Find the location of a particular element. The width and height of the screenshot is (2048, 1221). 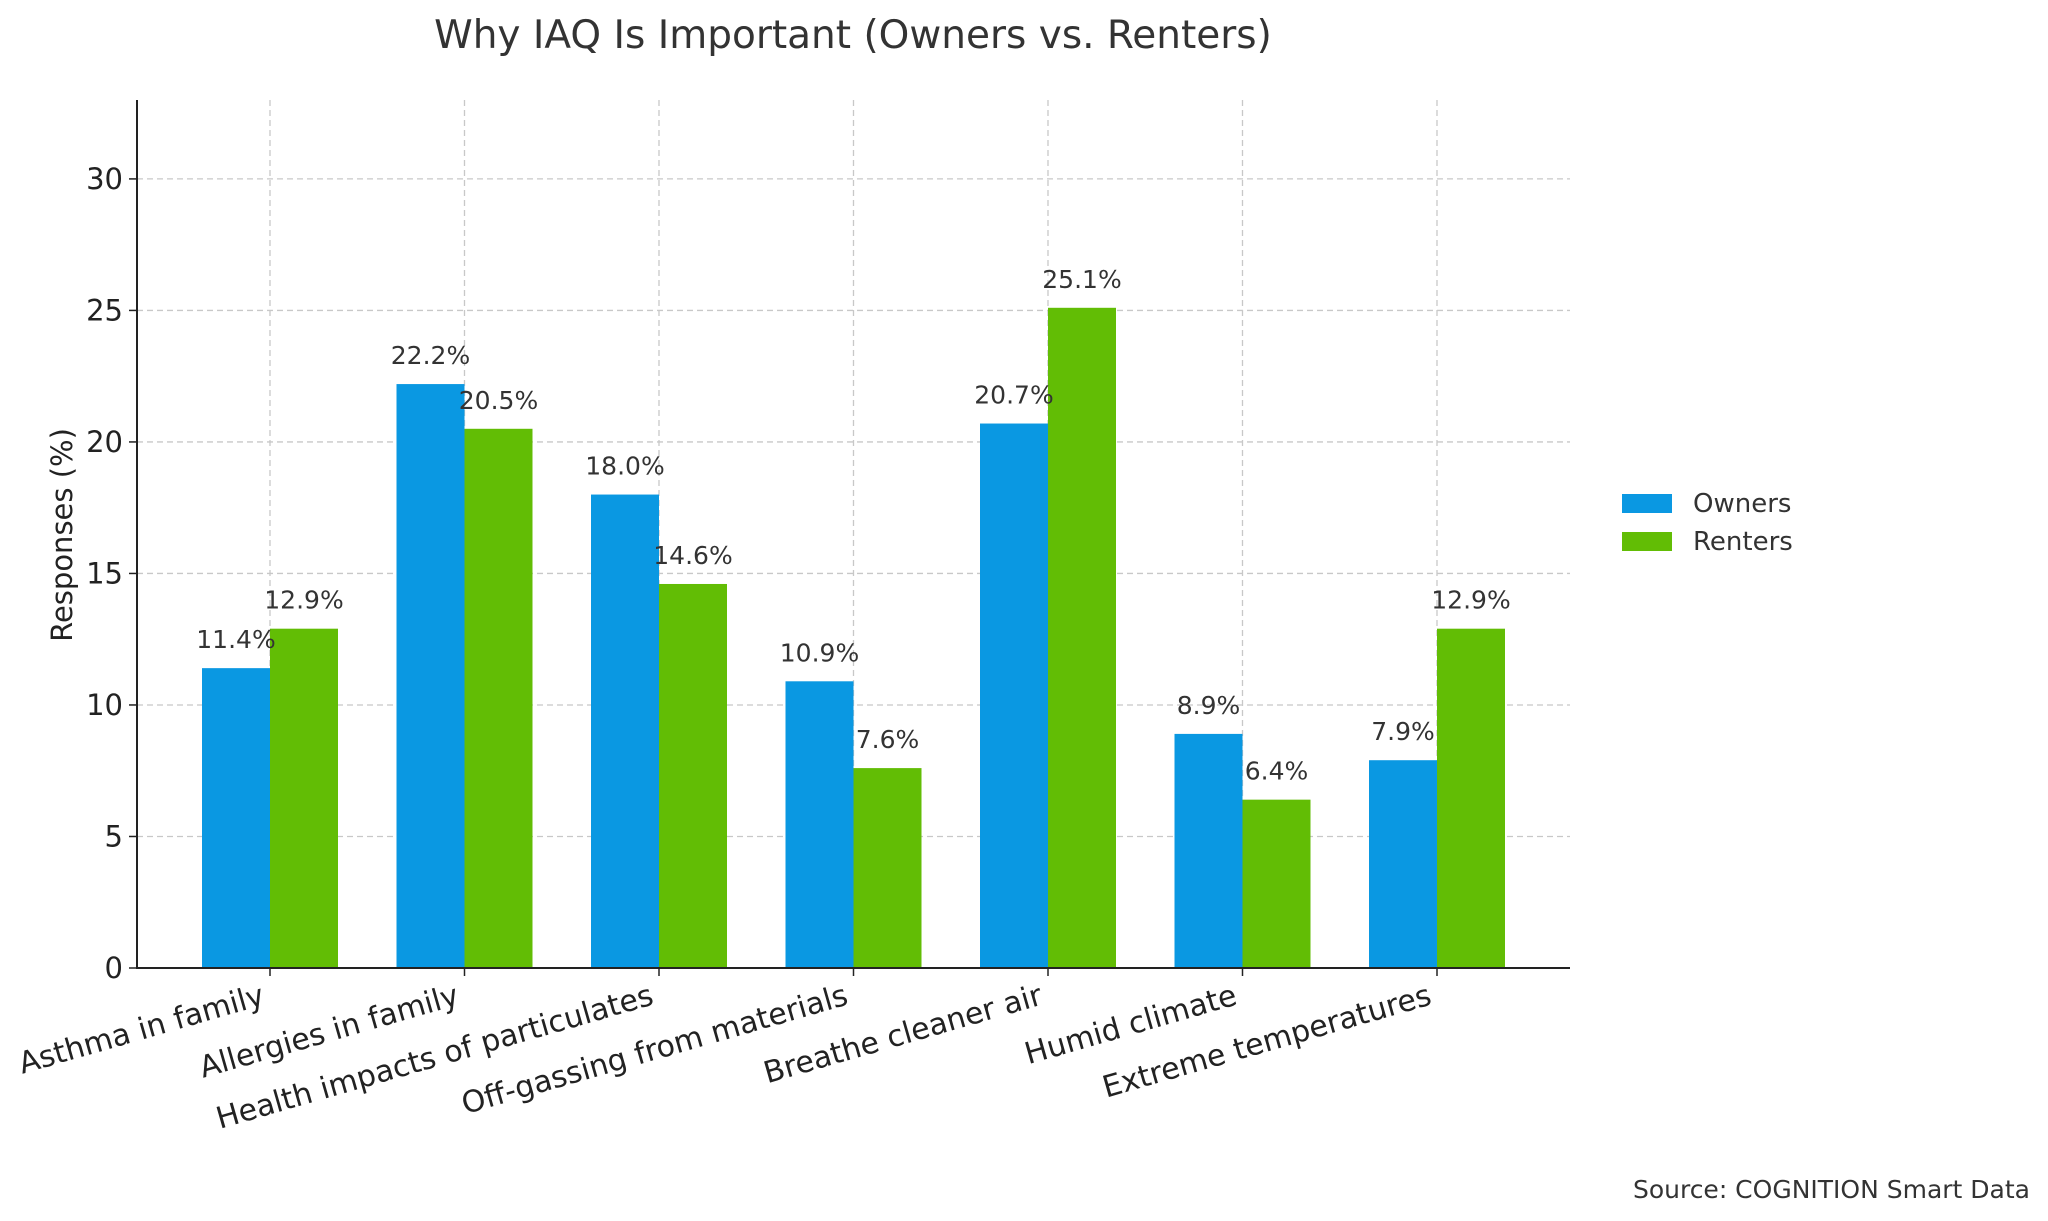

y-tick-label: 5 is located at coordinates (114, 836).